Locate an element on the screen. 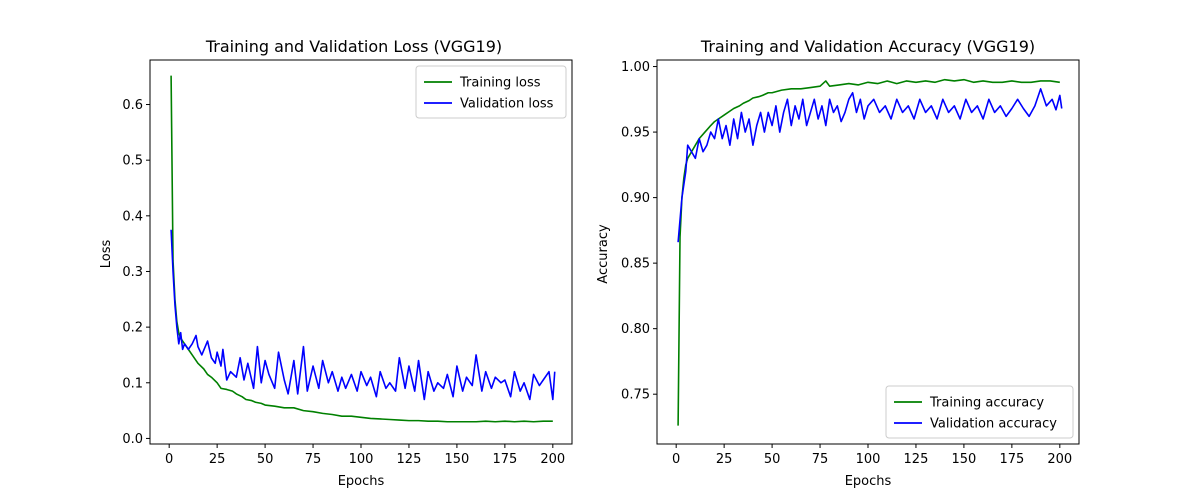 The image size is (1200, 500). loss-y-tick-label: 0.5 is located at coordinates (132, 161).